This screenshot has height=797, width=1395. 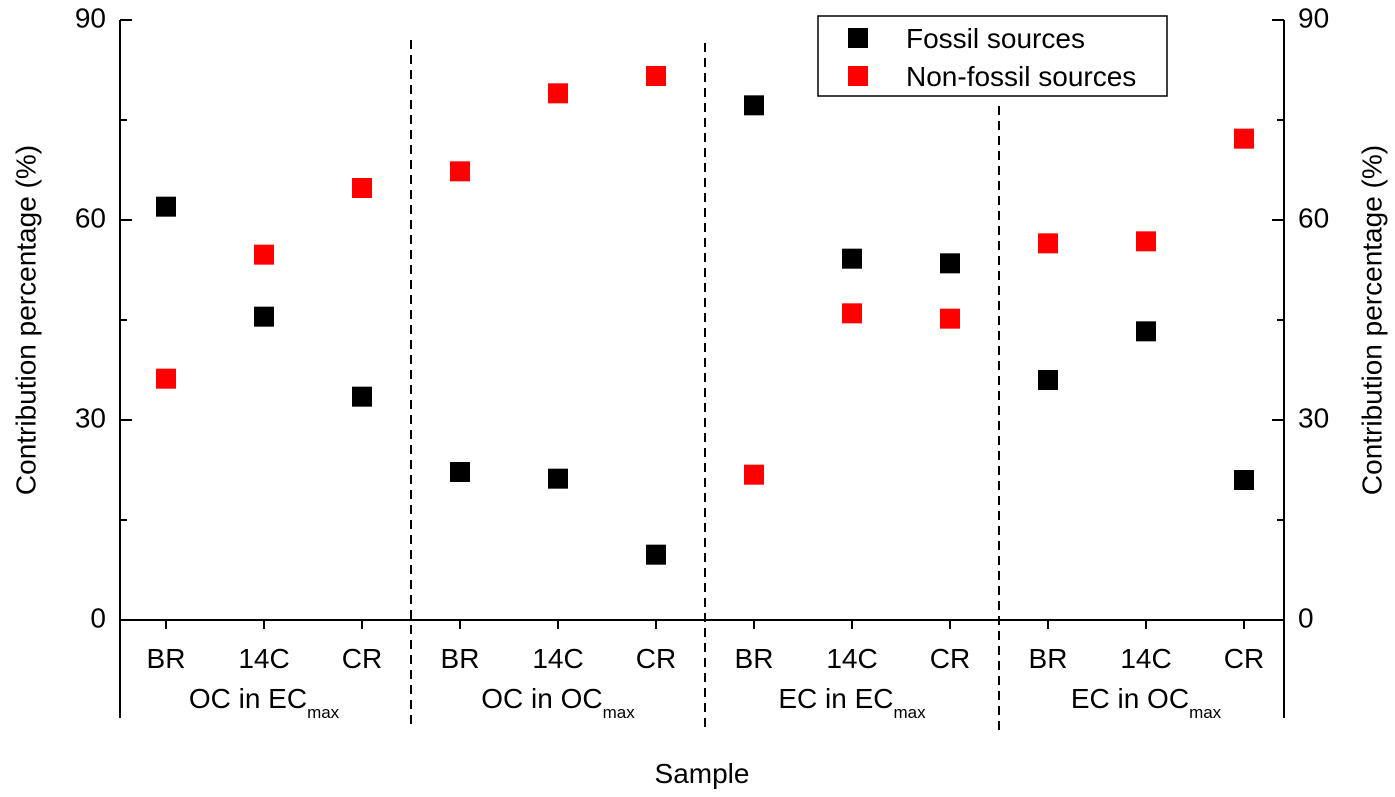 What do you see at coordinates (706, 658) in the screenshot?
I see `category-labels: BR 14C CR BR 14C CR BR 14C CR BR 14C CR` at bounding box center [706, 658].